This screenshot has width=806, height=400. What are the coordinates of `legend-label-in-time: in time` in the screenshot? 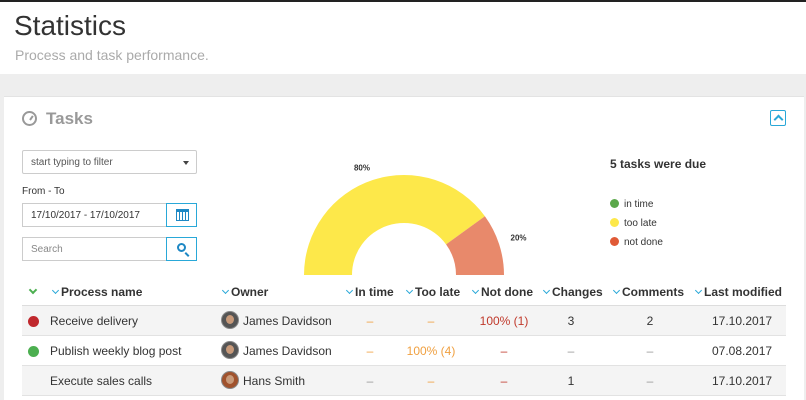 It's located at (639, 204).